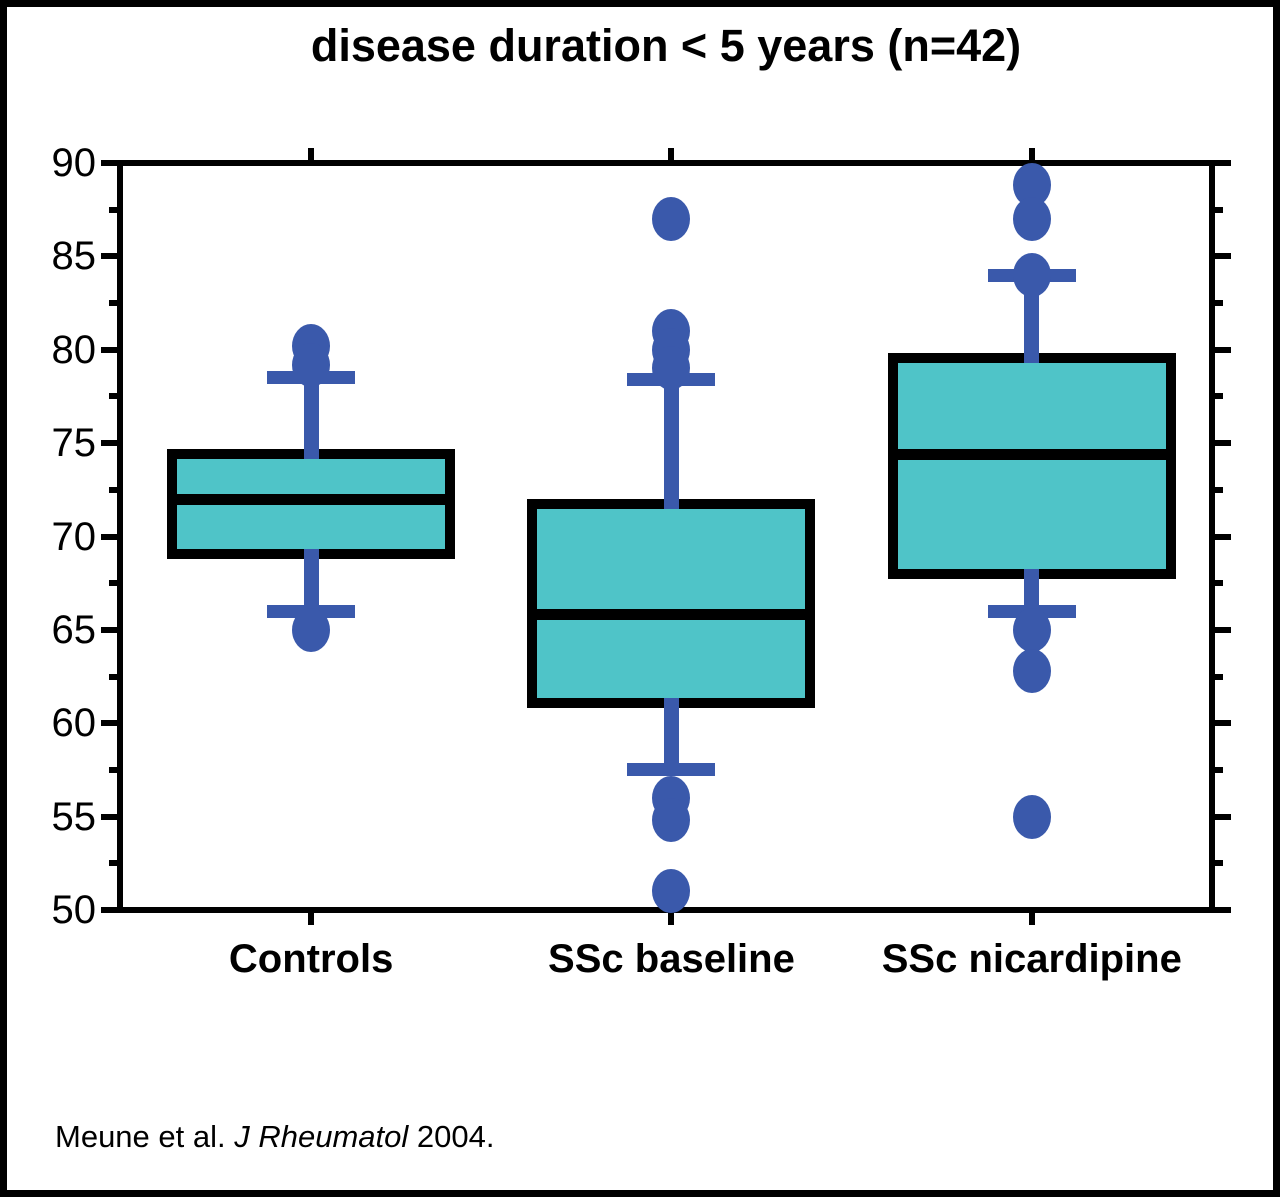  I want to click on citation-authors: Meune et al., so click(145, 1136).